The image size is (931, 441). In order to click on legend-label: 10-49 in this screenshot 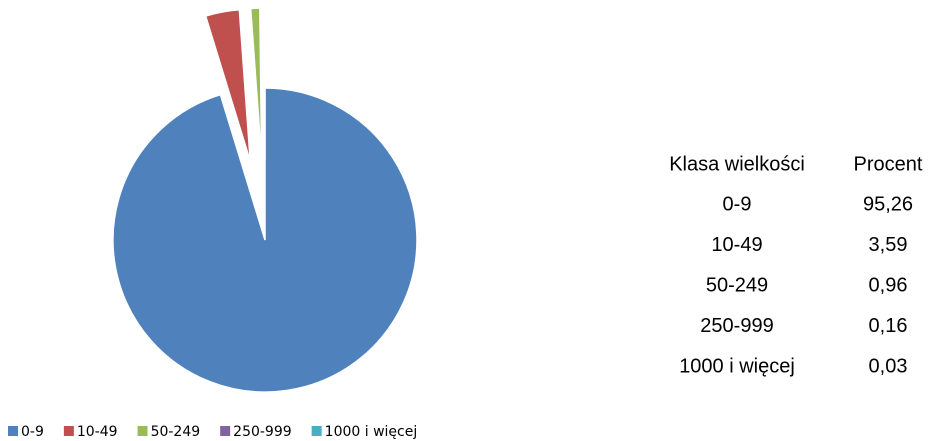, I will do `click(97, 432)`.